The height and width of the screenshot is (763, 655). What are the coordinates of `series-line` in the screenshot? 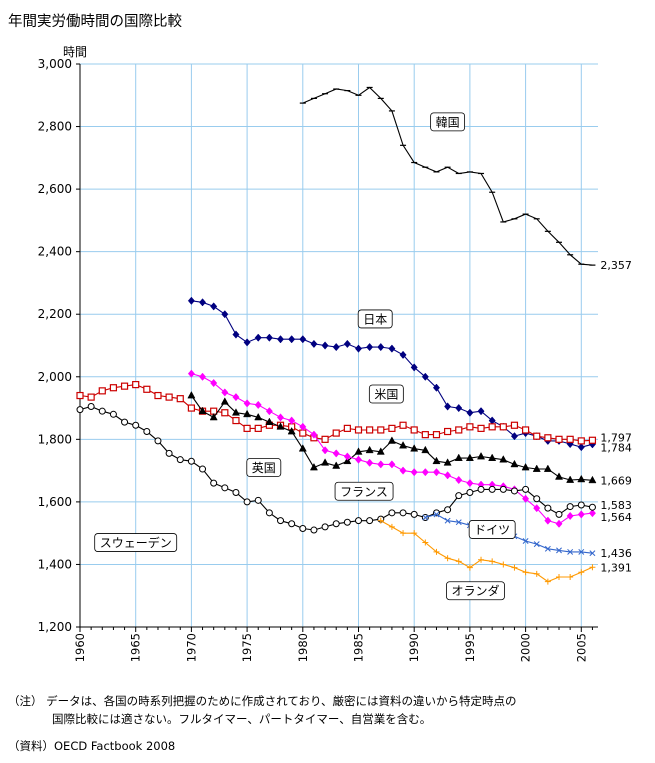 It's located at (486, 551).